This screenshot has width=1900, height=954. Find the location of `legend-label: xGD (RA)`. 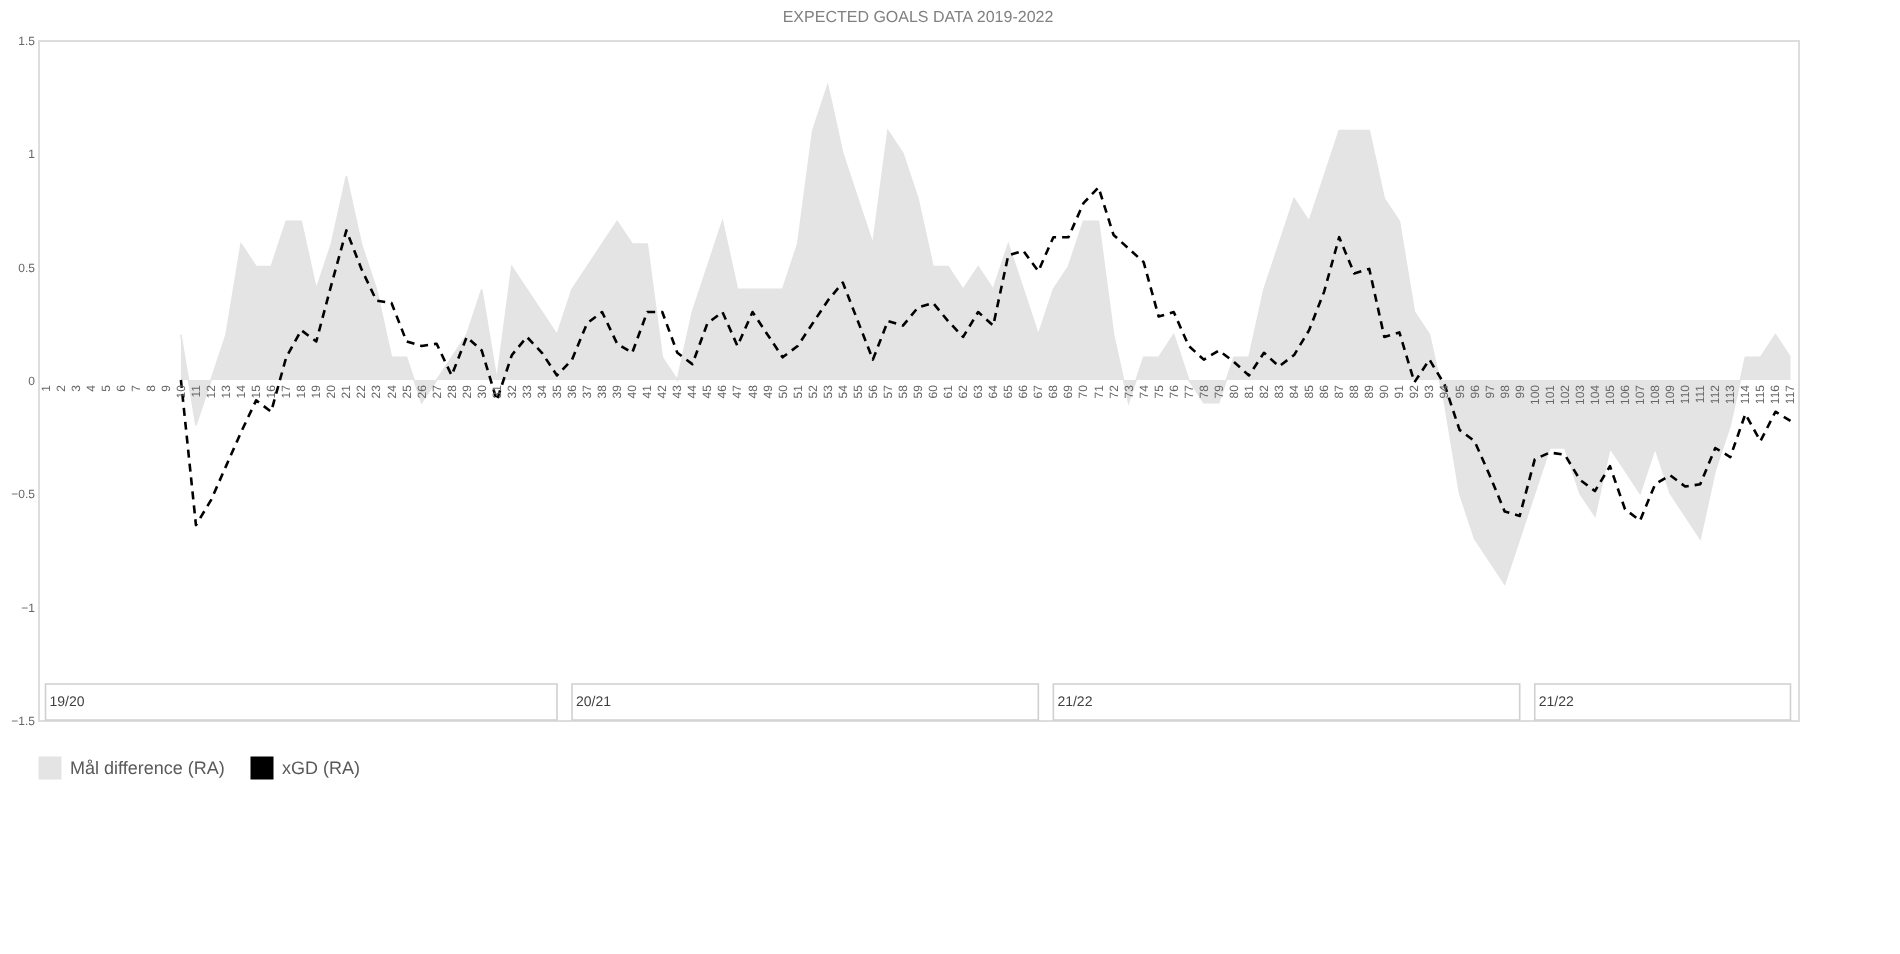

legend-label: xGD (RA) is located at coordinates (321, 768).